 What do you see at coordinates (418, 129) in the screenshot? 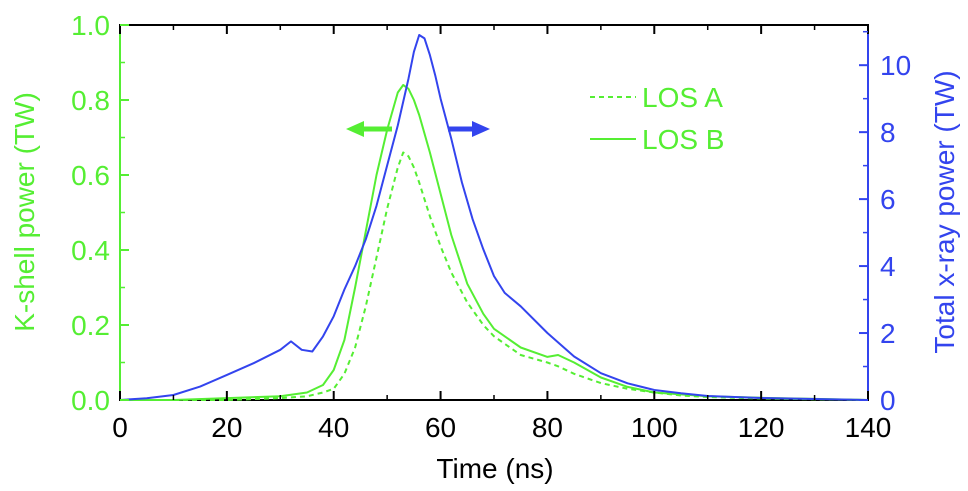
I see `annotations` at bounding box center [418, 129].